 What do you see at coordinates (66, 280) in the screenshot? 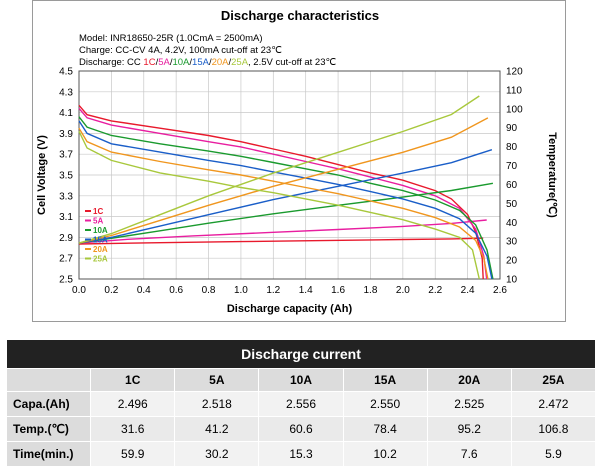
I see `y-tick-label: 2.5` at bounding box center [66, 280].